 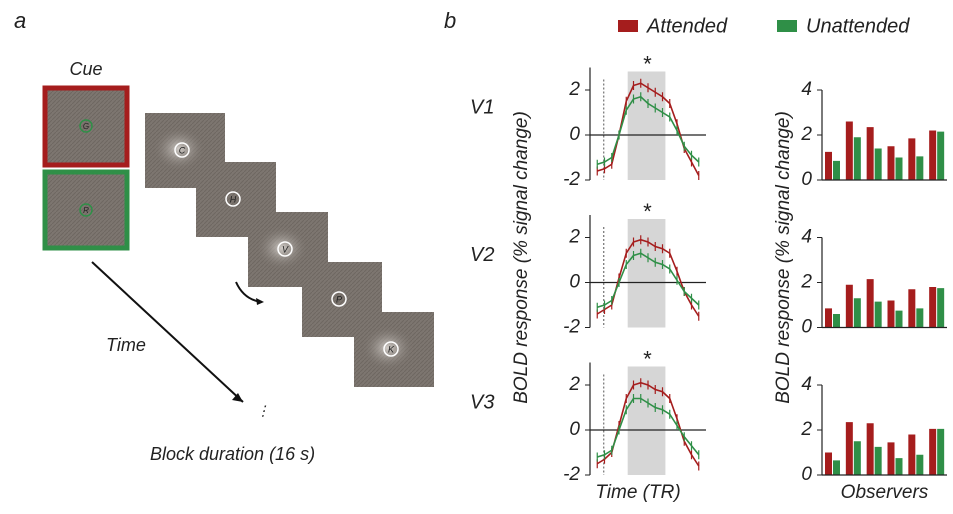 I want to click on stimulus-letter: P, so click(x=339, y=299).